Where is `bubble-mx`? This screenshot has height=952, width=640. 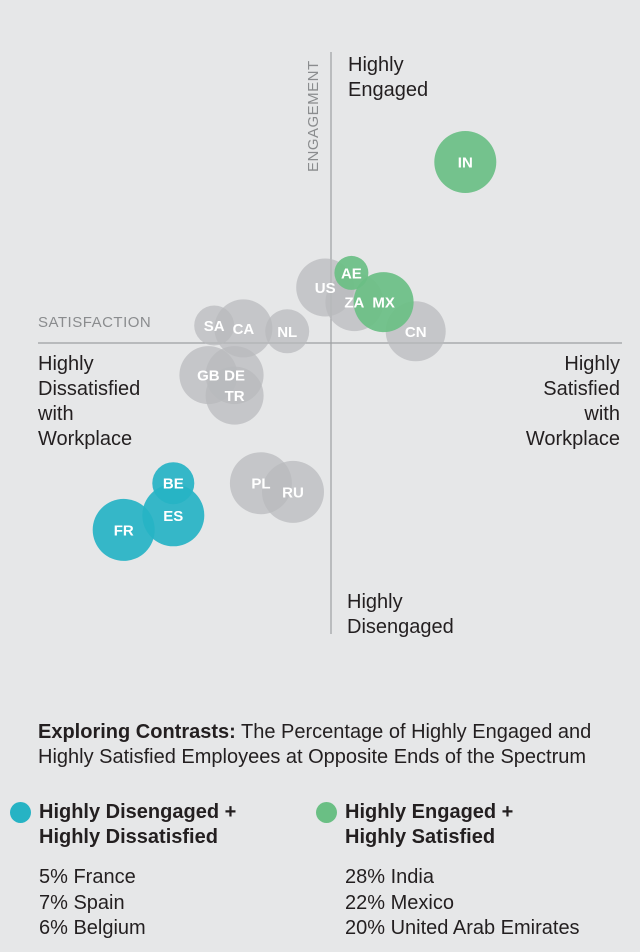
bubble-mx is located at coordinates (383, 302).